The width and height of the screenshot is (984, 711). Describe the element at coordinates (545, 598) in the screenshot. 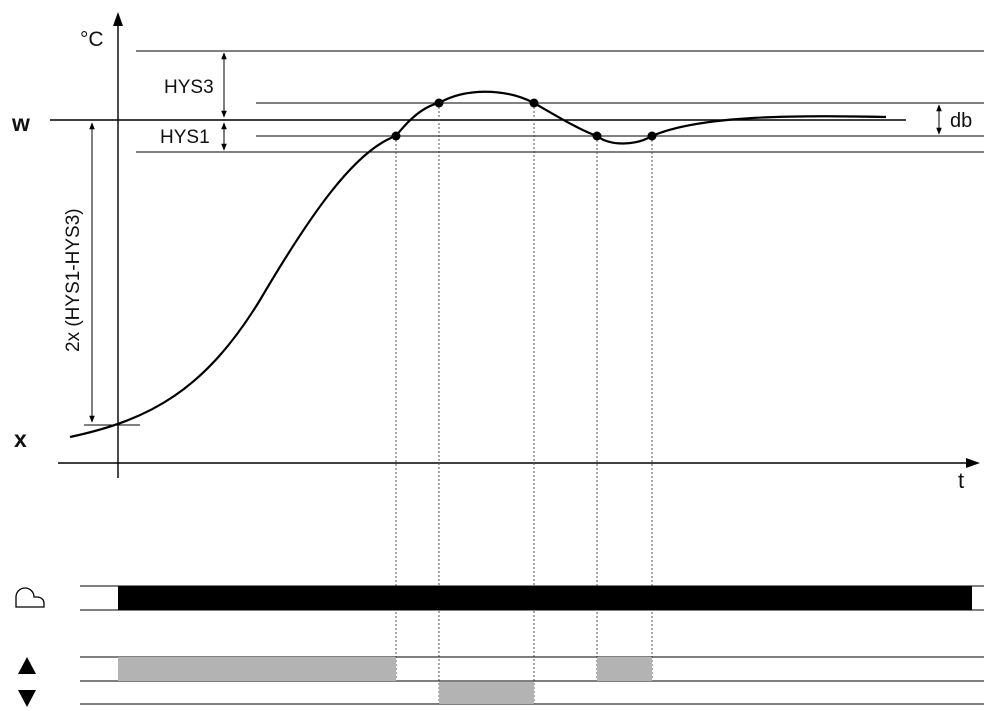

I see `controller-active-bar` at that location.